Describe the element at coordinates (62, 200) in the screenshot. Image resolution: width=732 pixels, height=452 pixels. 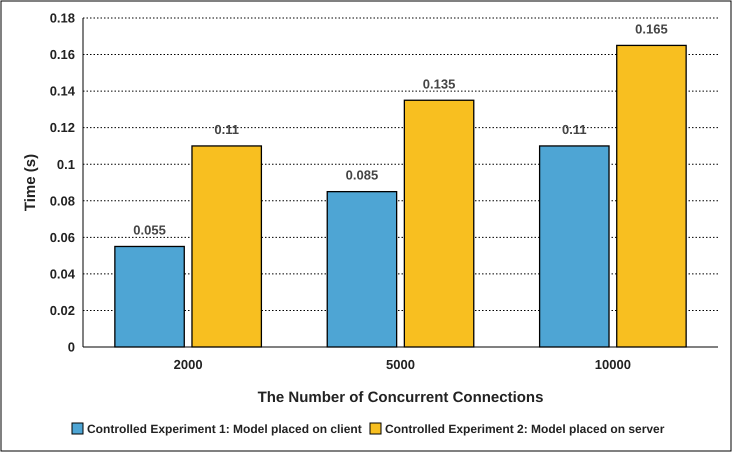
I see `y-tick-label: 0.08` at that location.